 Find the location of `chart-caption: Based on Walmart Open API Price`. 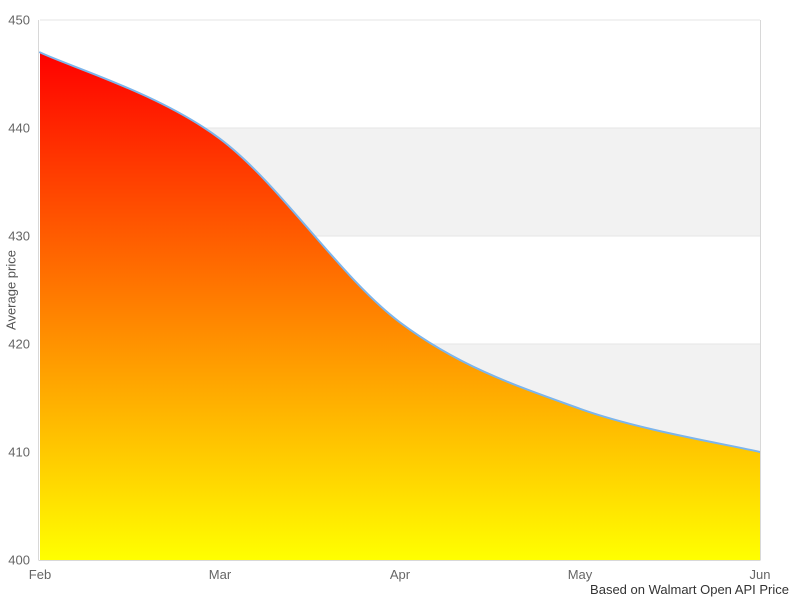

chart-caption: Based on Walmart Open API Price is located at coordinates (689, 589).